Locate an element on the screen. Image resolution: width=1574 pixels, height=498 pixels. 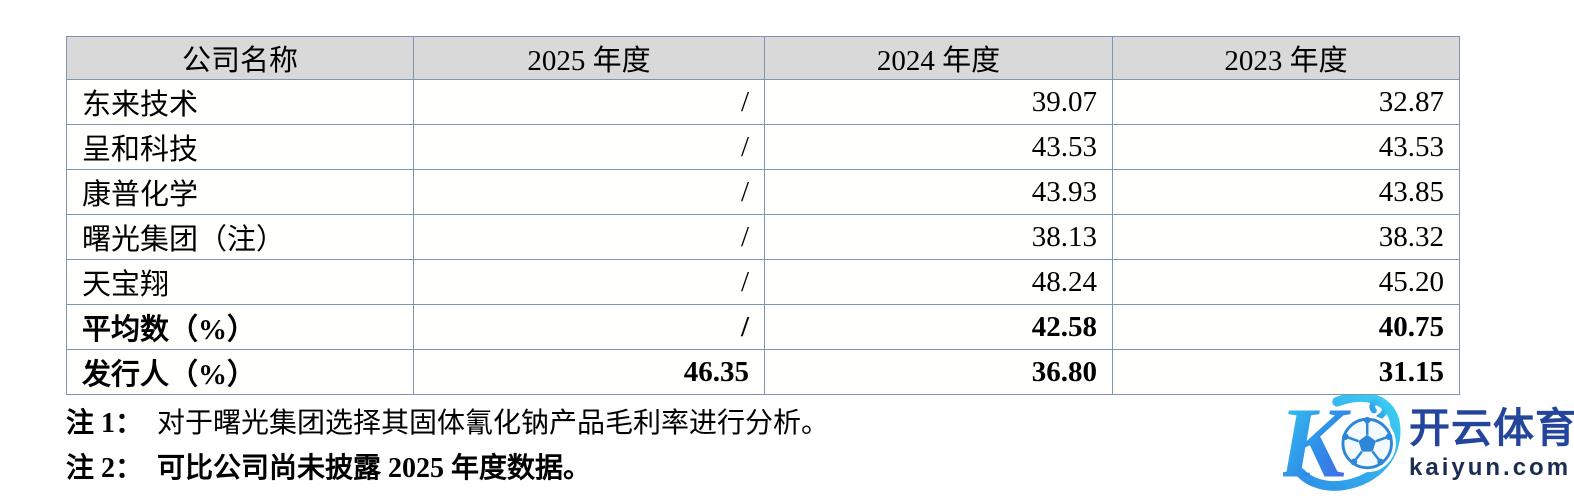
table-row-issuer: 发行人（%） 46.35 36.80 31.15 is located at coordinates (763, 372).